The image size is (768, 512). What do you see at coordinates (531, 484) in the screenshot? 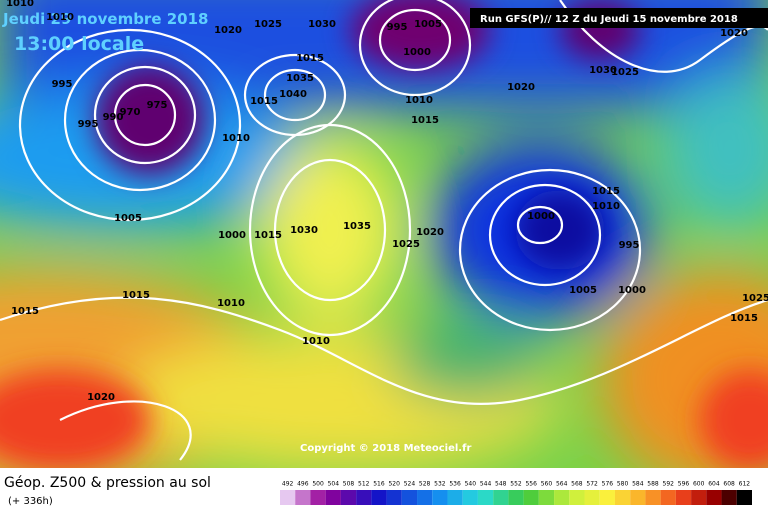
I see `scale-label: 556` at bounding box center [531, 484].